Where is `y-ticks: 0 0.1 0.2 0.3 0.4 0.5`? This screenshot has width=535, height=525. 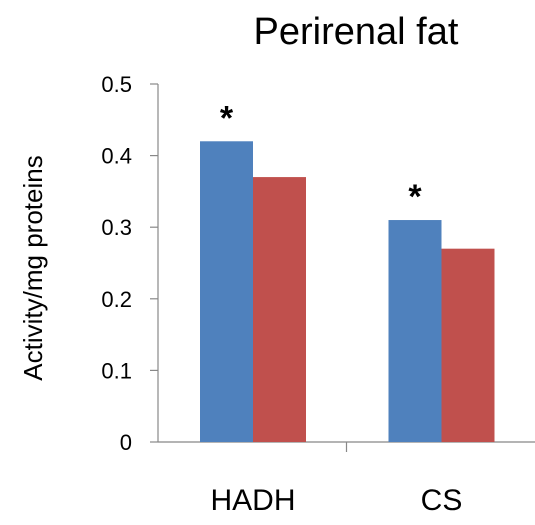
y-ticks: 0 0.1 0.2 0.3 0.4 0.5 is located at coordinates (129, 263).